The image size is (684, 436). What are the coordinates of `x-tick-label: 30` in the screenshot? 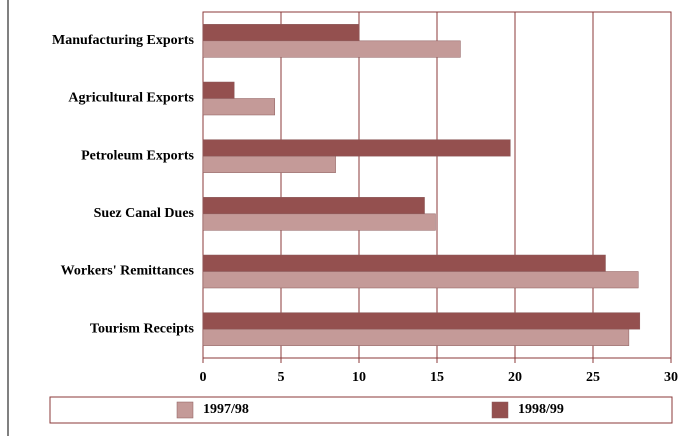 It's located at (671, 377).